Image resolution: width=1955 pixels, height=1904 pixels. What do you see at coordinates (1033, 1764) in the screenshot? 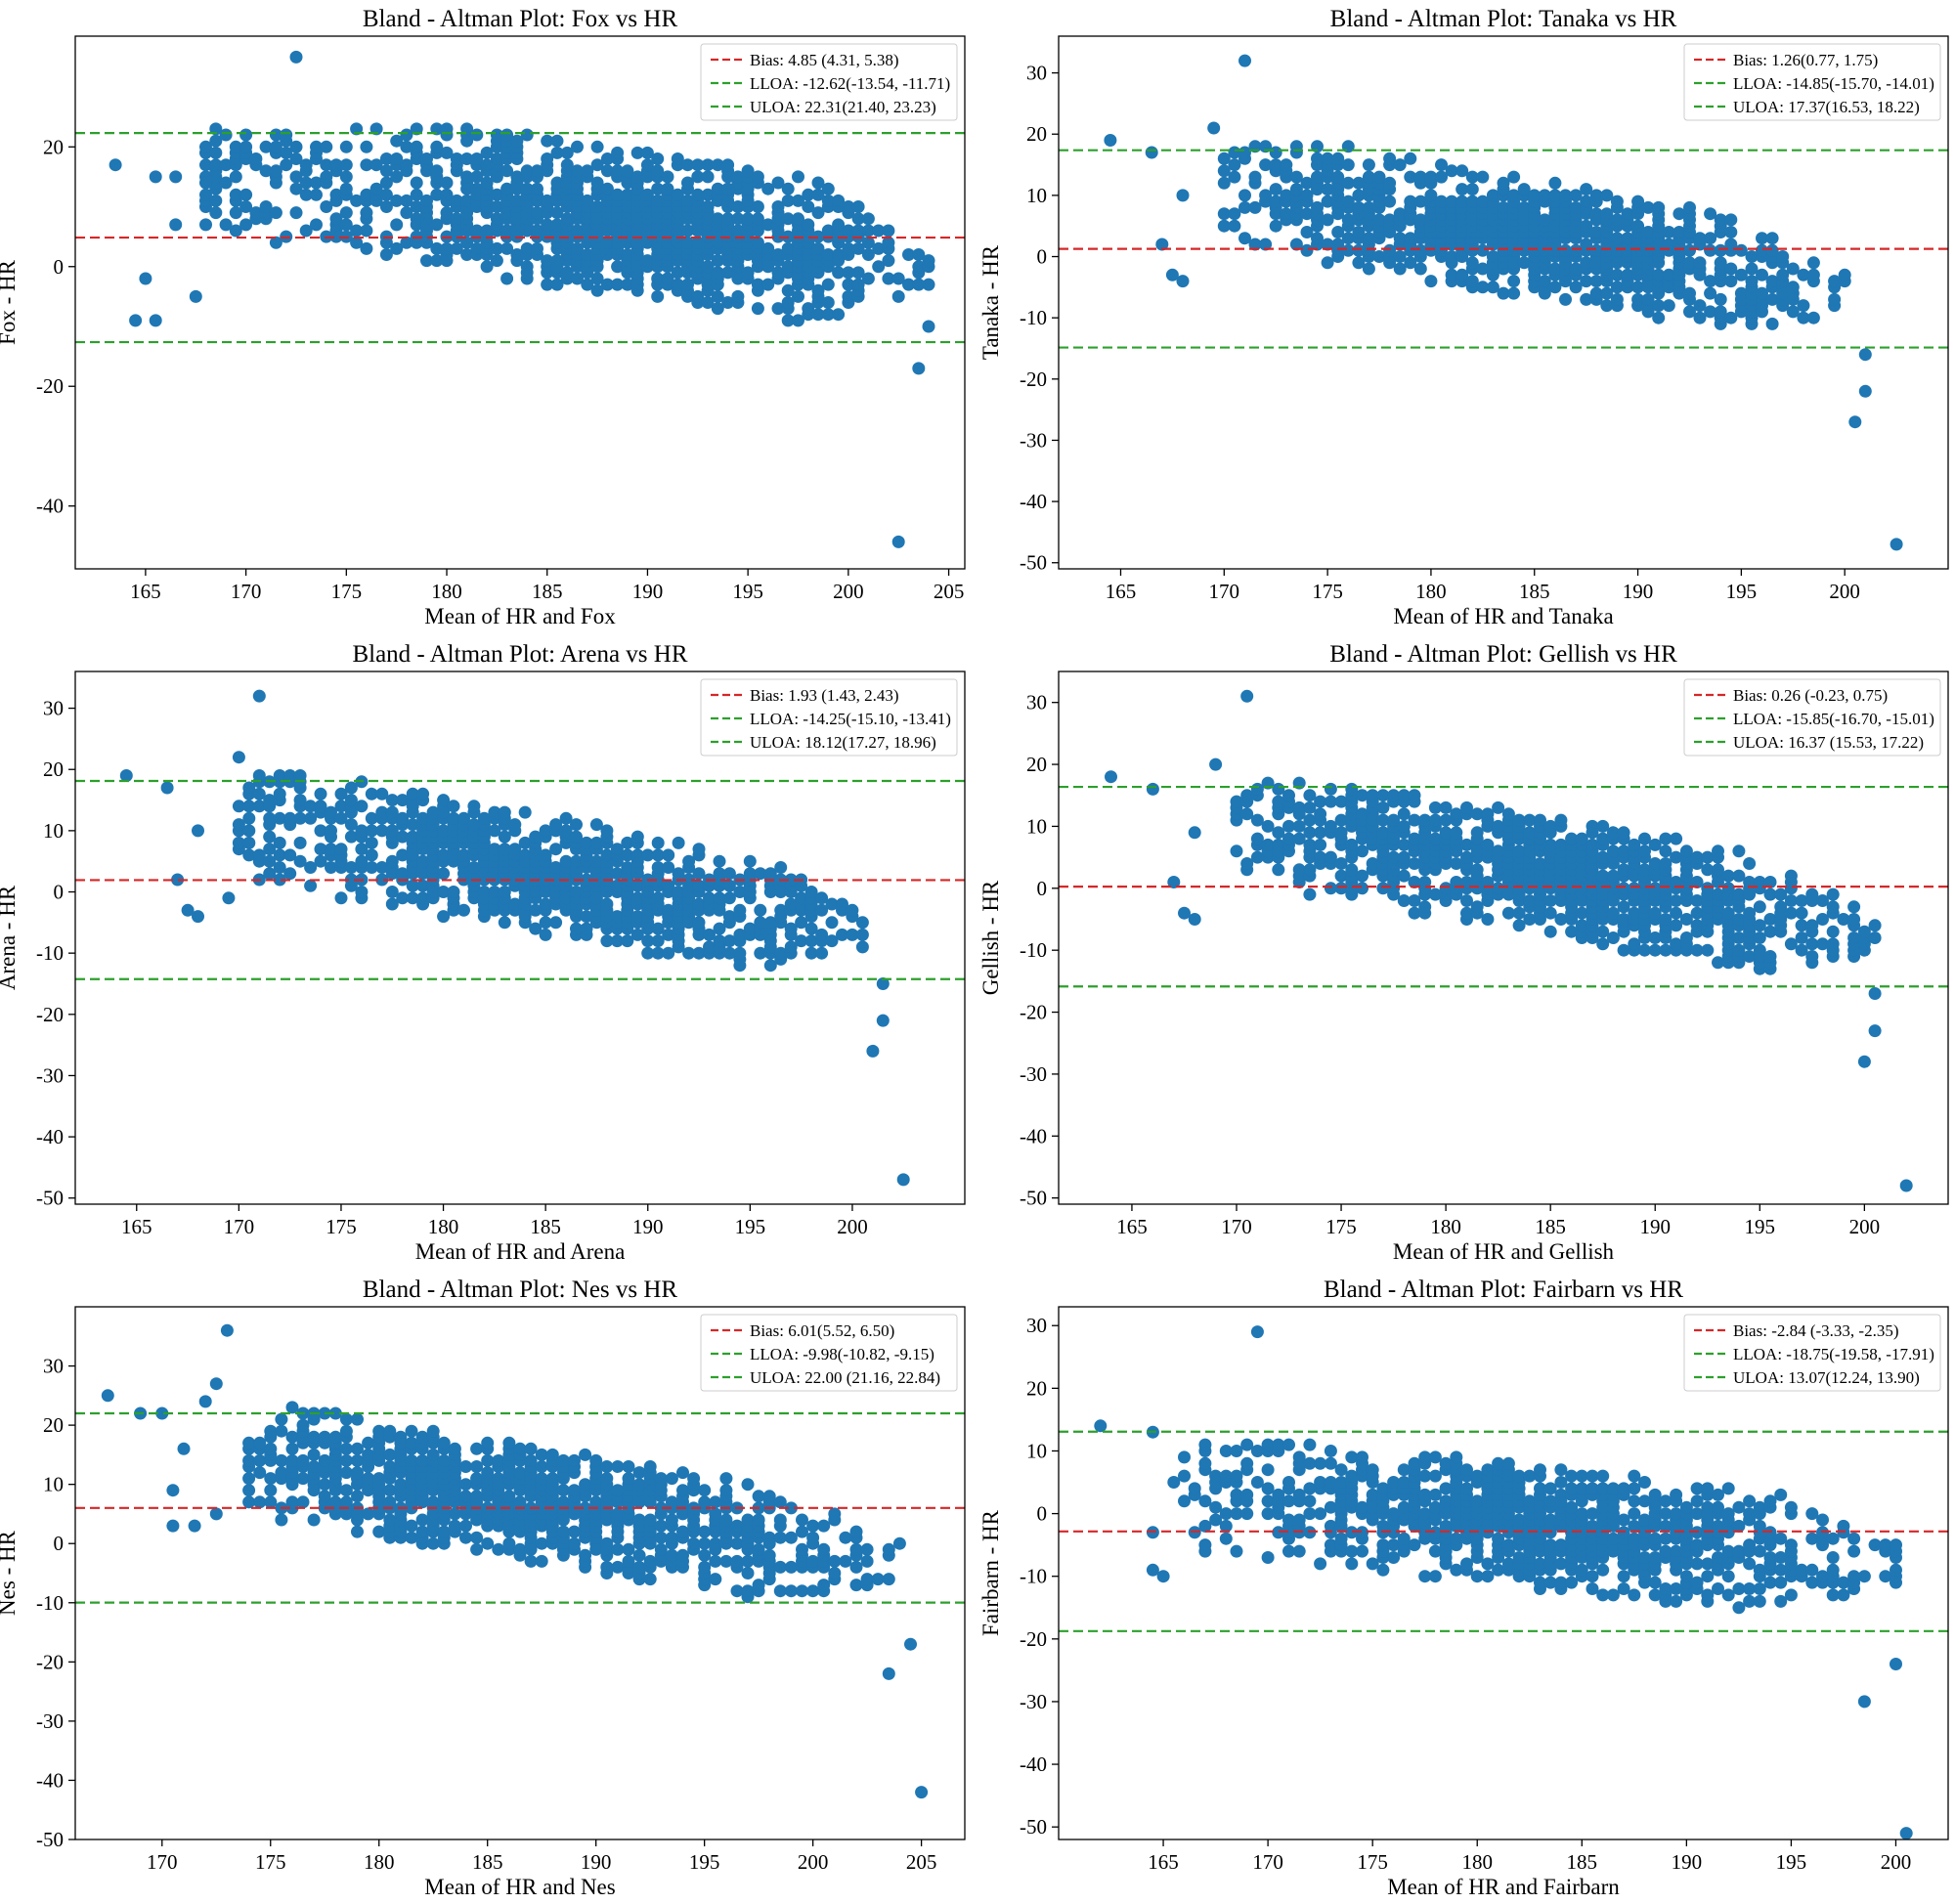
I see `y-tick-label: -40` at bounding box center [1033, 1764].